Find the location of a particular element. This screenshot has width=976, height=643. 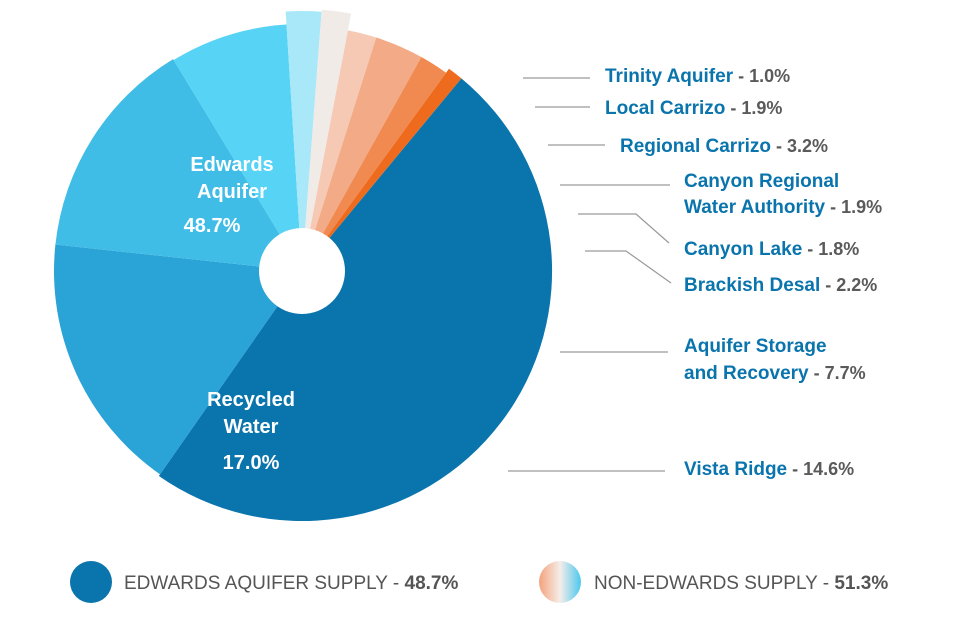

ext-label-regional-carrizo: Regional Carrizo - 3.2% is located at coordinates (724, 146).